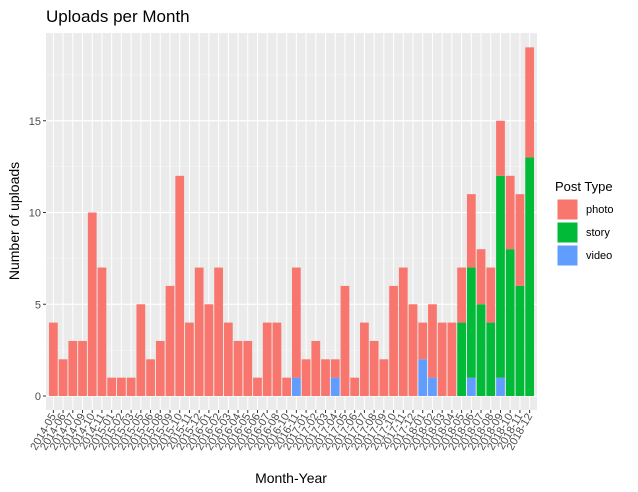  I want to click on legend-title: Post Type, so click(584, 186).